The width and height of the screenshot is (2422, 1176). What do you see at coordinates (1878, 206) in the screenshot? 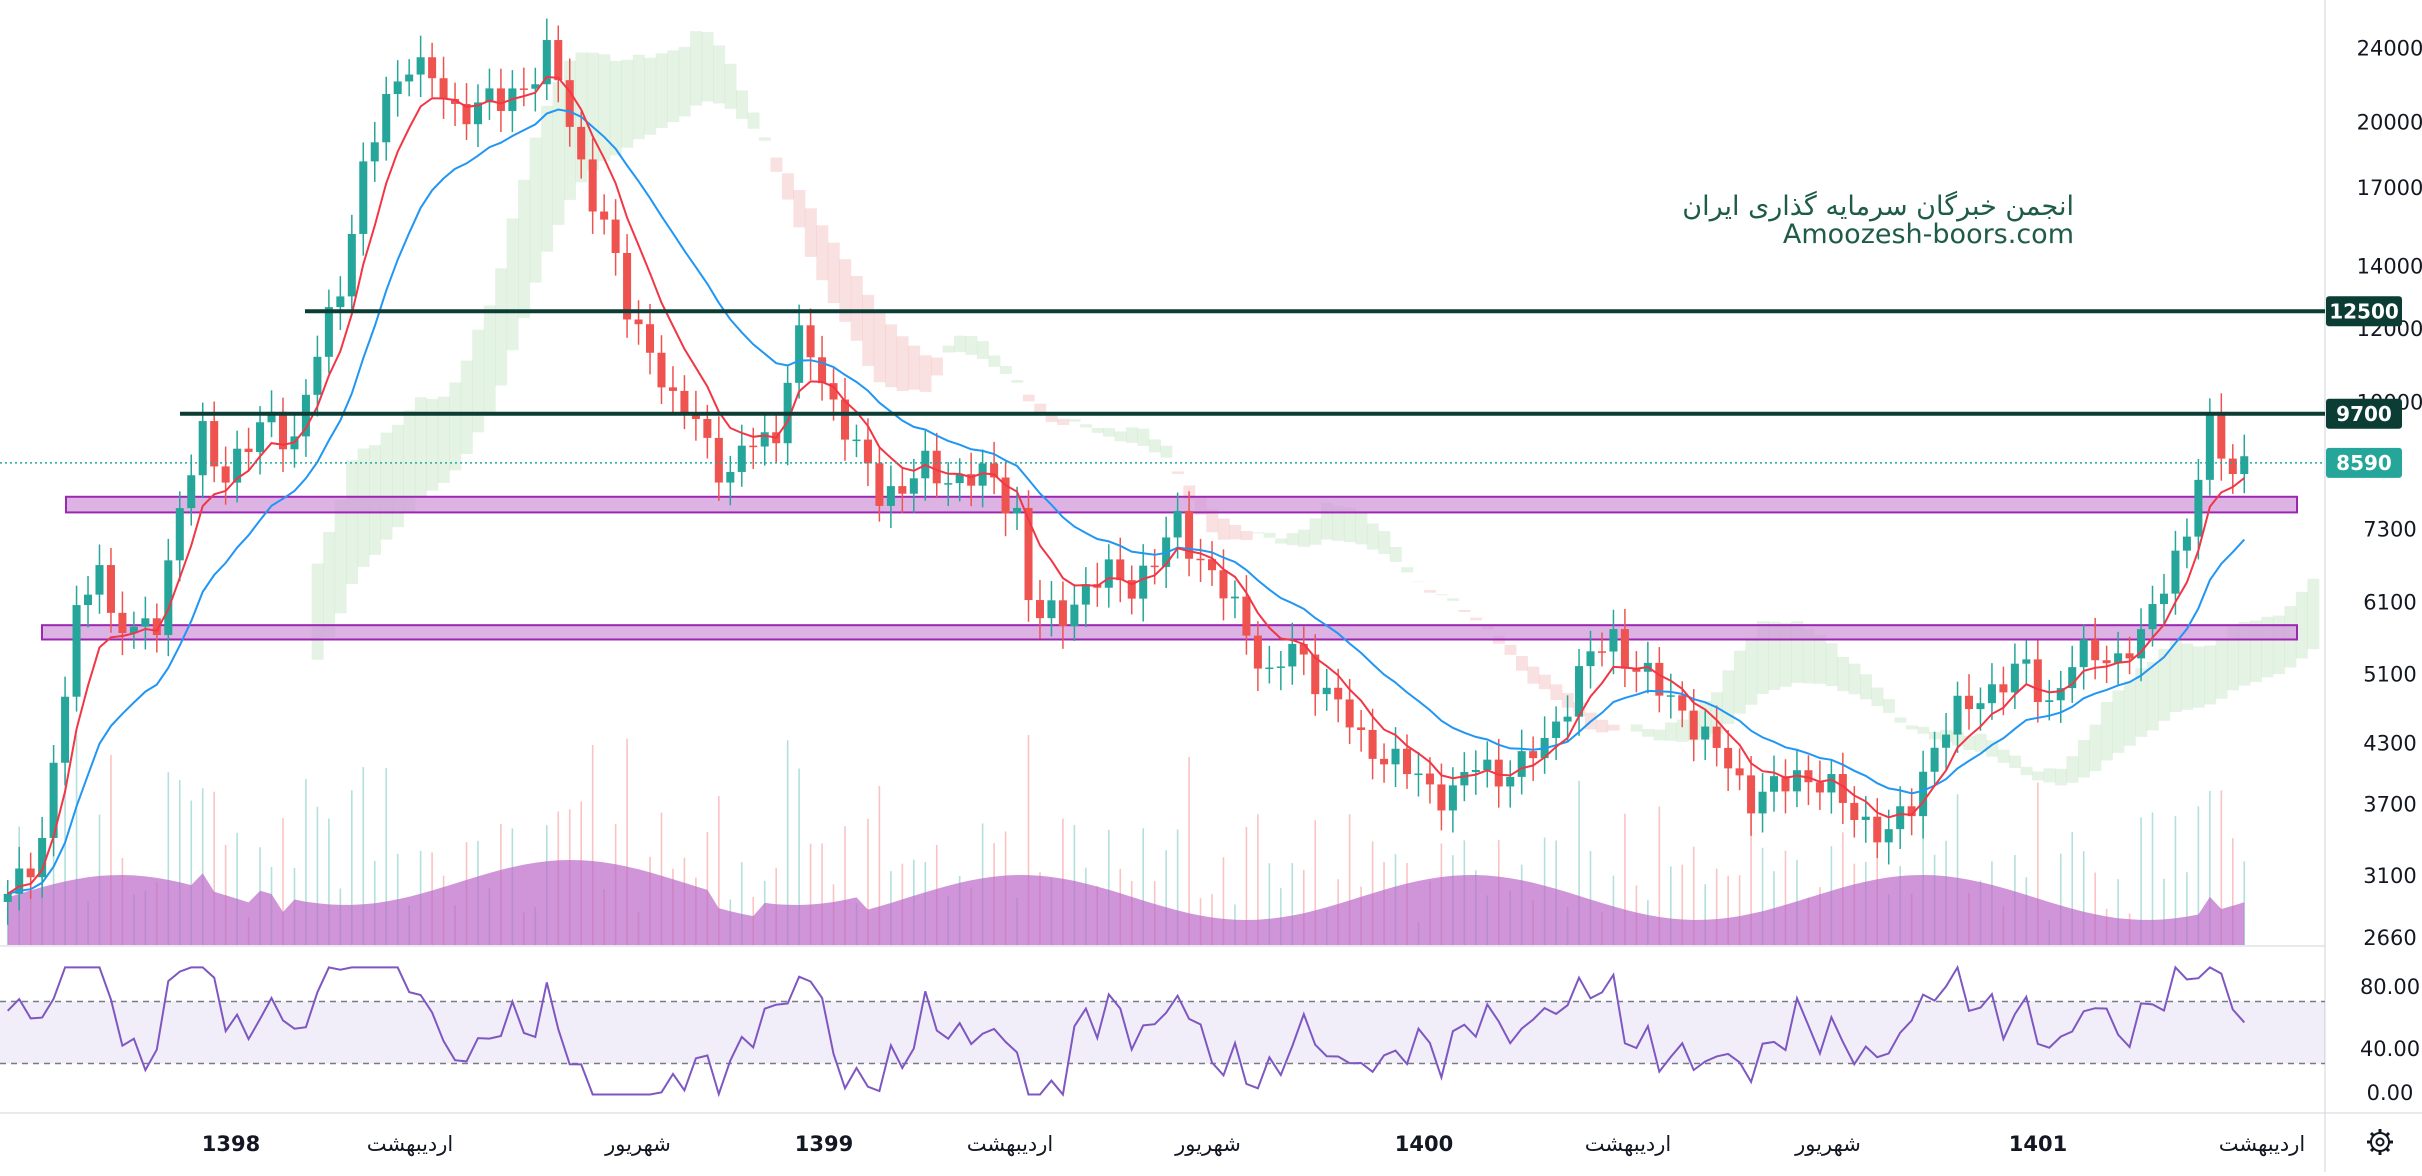
I see `watermark-title: انجمن خبرگان سرمایه گذاری ایران` at bounding box center [1878, 206].